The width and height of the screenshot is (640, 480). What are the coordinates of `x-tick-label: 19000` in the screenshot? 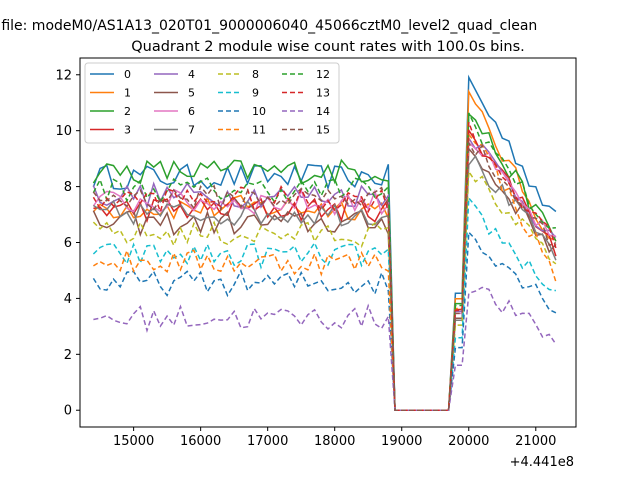 It's located at (401, 441).